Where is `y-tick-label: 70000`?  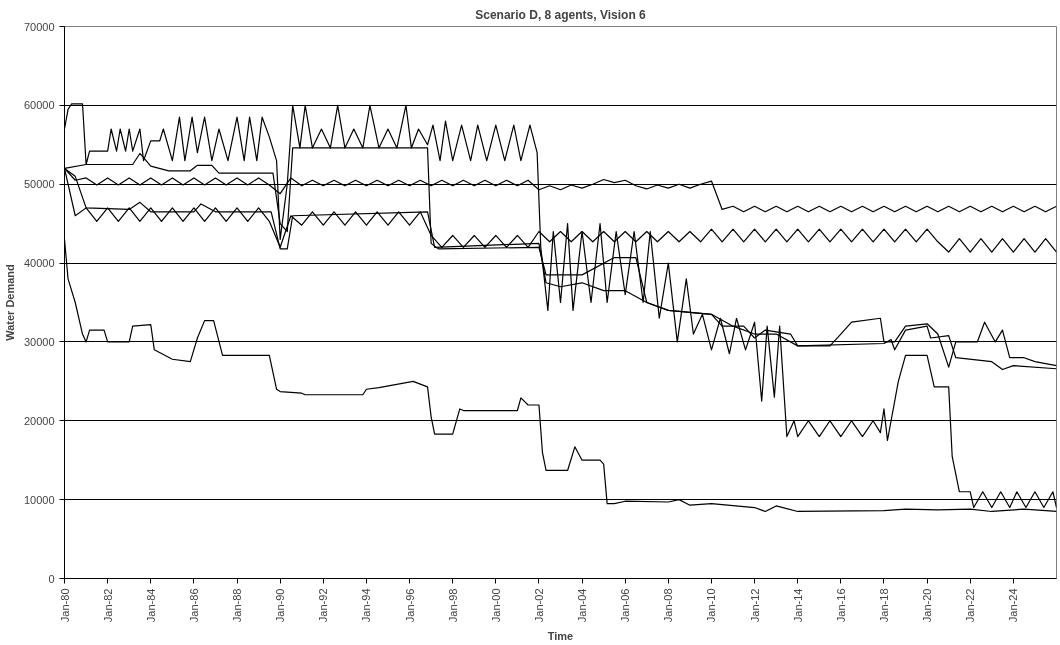 y-tick-label: 70000 is located at coordinates (39, 26).